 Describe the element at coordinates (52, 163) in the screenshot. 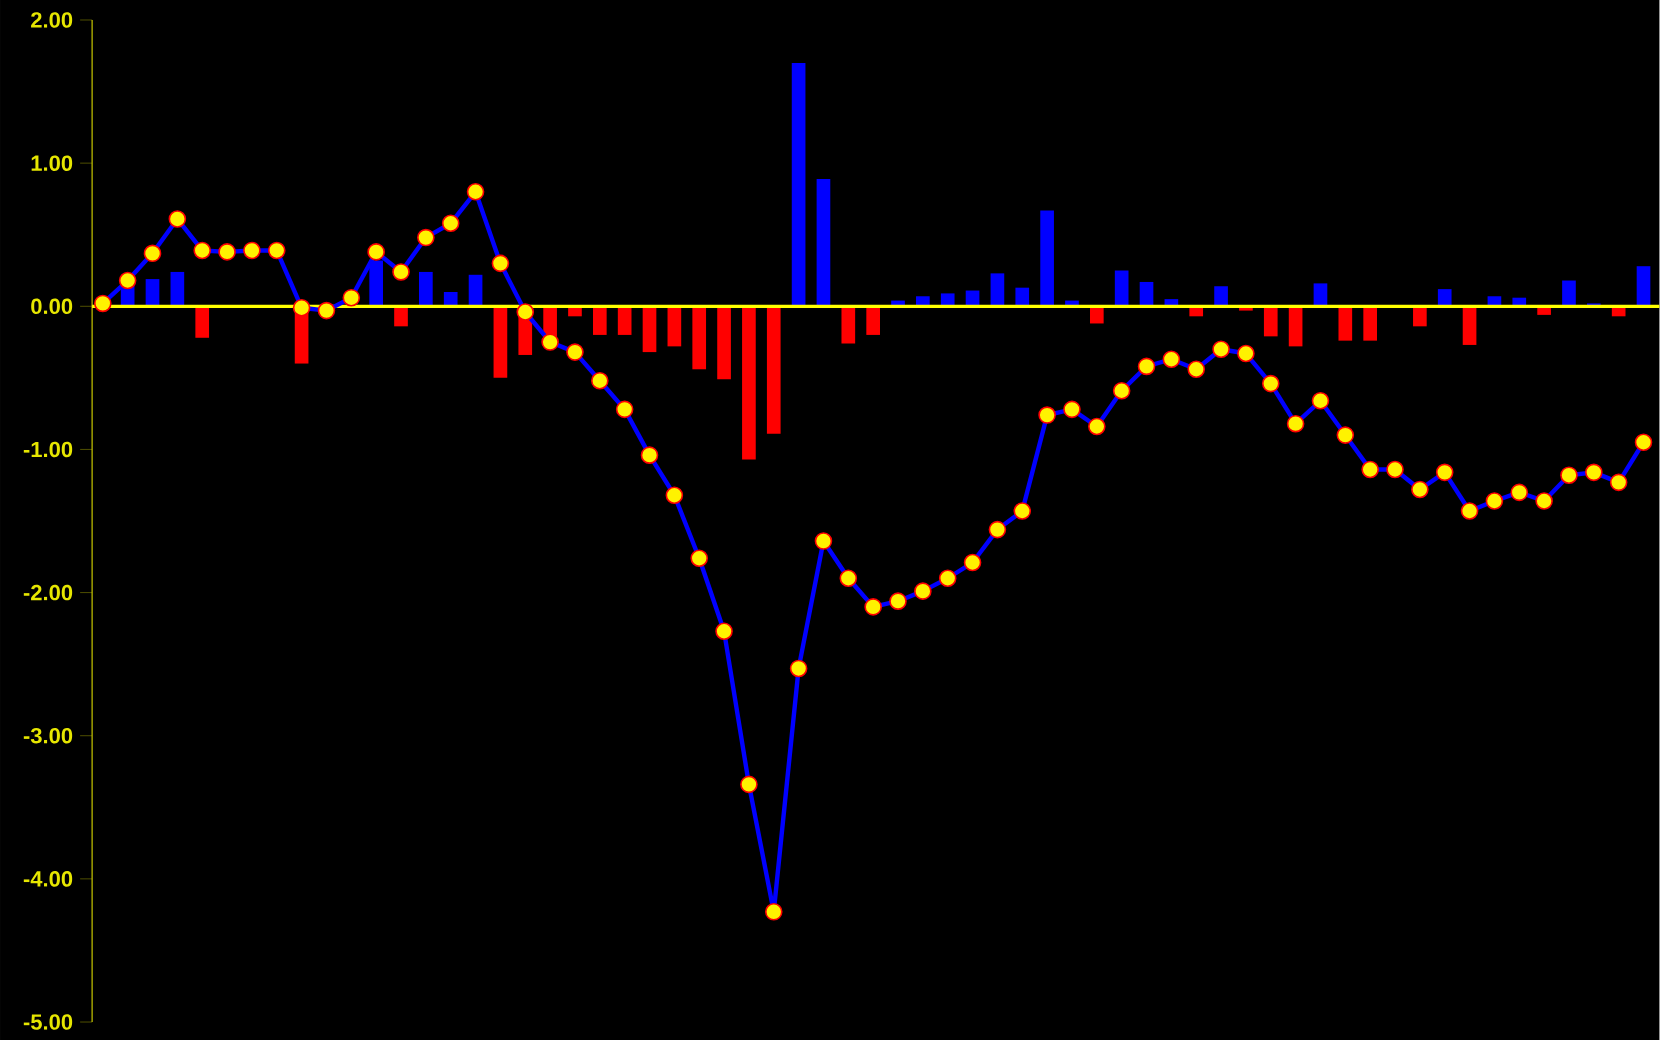

I see `y-tick-label: 1.00` at that location.